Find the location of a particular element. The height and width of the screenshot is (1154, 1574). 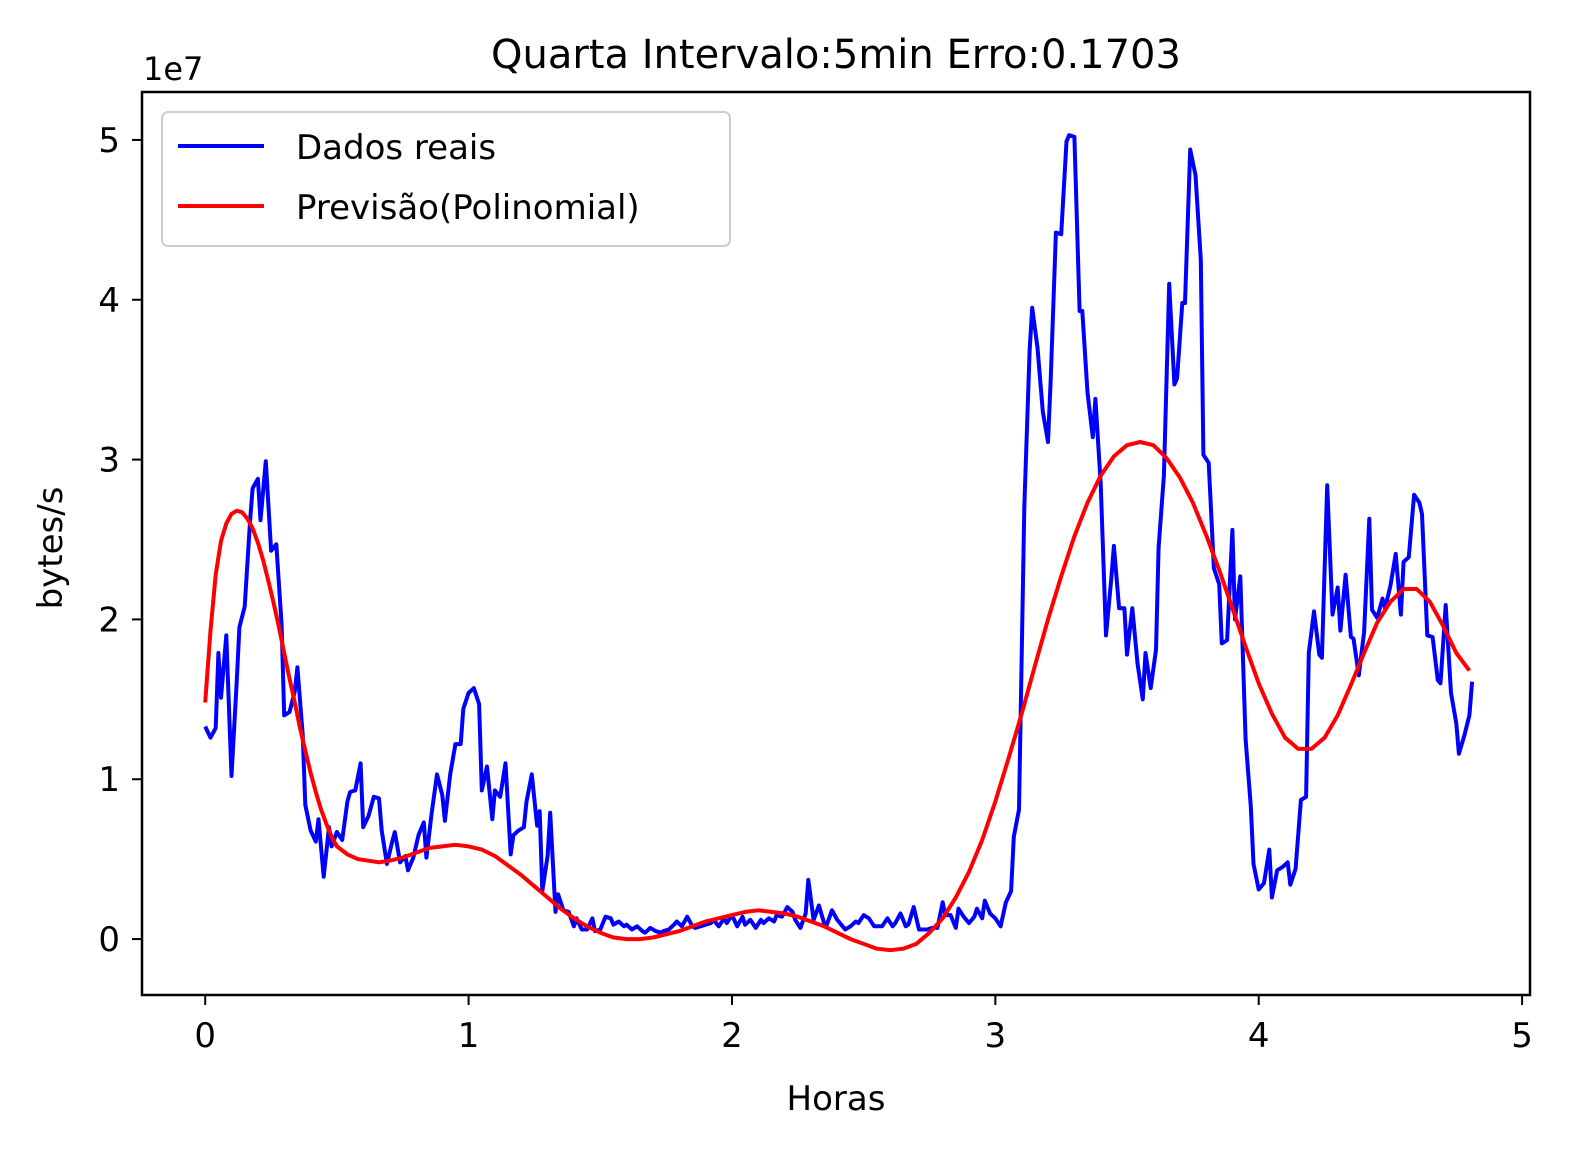

x-axis: 0 1 2 3 4 5 is located at coordinates (863, 1025).